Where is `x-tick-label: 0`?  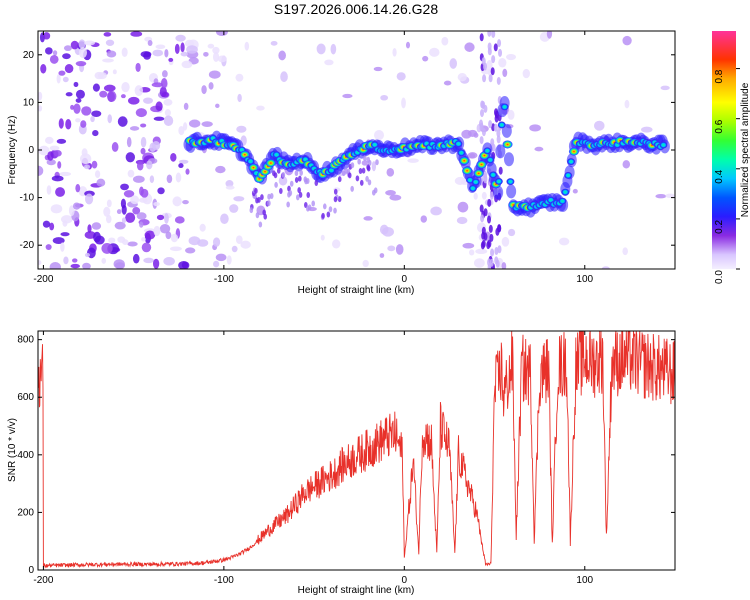
x-tick-label: 0 is located at coordinates (405, 279).